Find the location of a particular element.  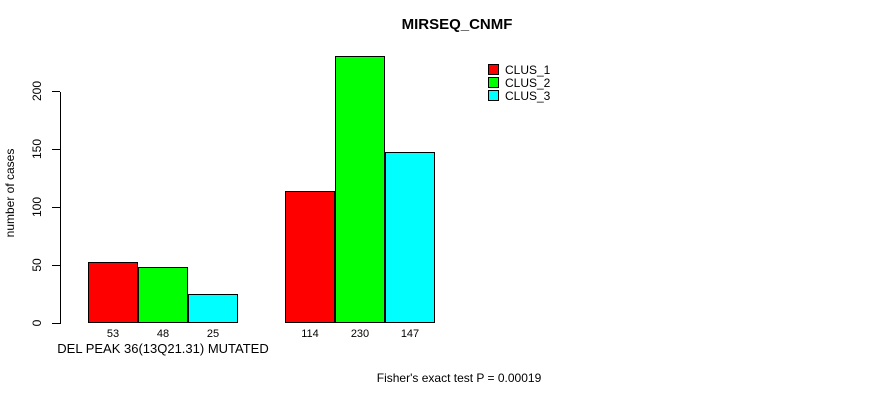

x-axis-label: DEL PEAK 36(13Q21.31) MUTATED is located at coordinates (163, 348).